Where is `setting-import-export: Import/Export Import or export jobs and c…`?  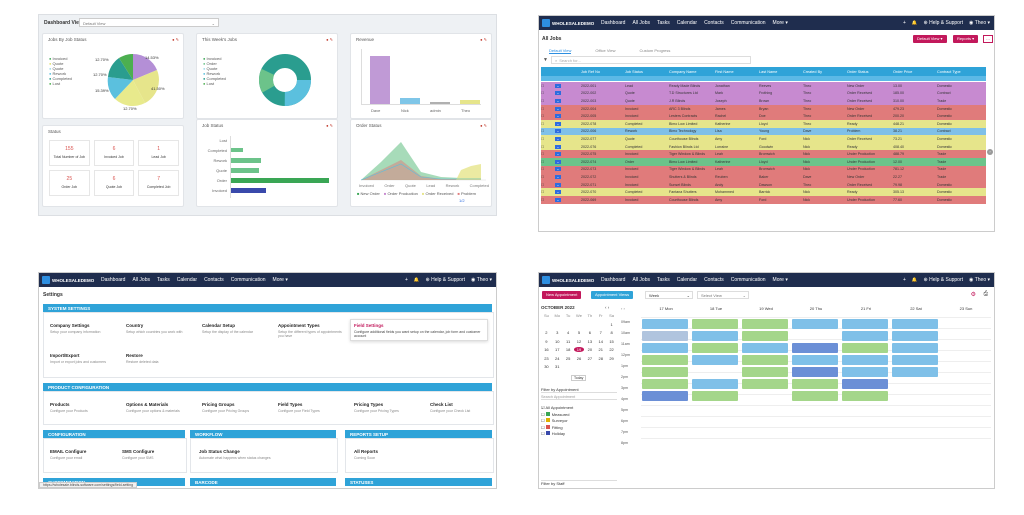 setting-import-export: Import/Export Import or export jobs and c… is located at coordinates (78, 358).